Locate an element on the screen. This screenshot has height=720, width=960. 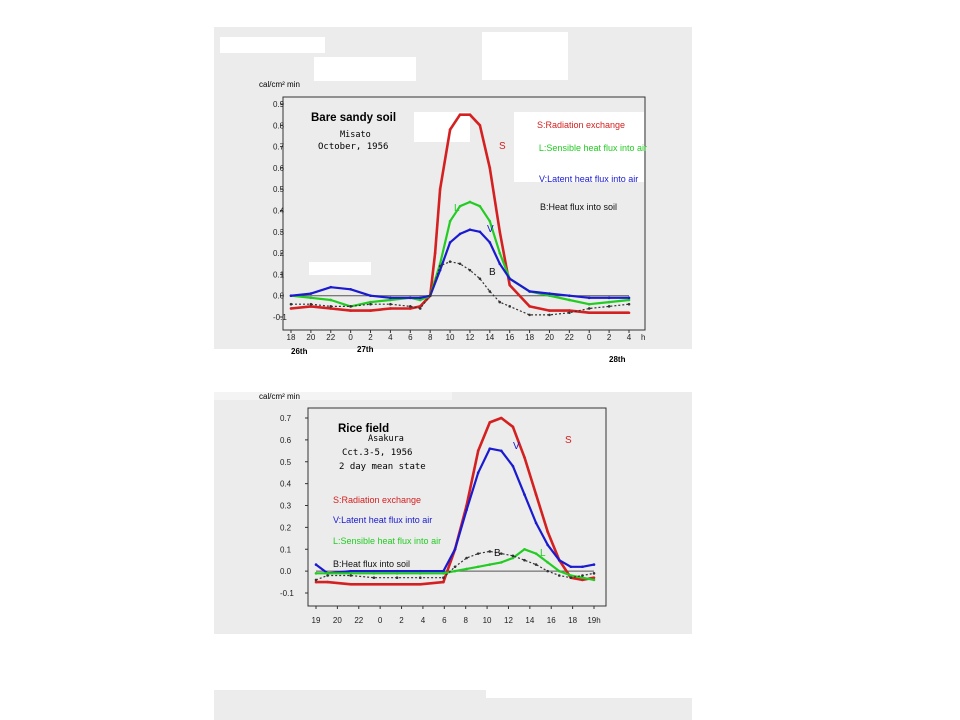
chart-date: October, 1956 is located at coordinates (353, 147).